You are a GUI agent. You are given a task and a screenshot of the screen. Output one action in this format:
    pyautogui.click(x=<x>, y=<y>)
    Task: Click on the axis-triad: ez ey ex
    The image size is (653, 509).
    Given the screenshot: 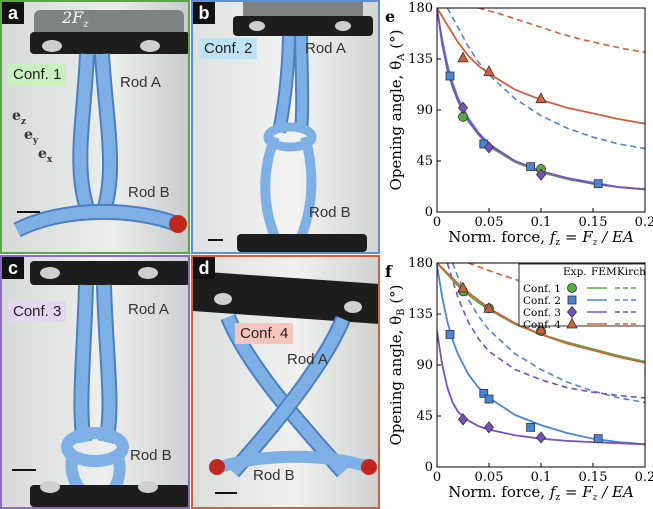 What is the action you would take?
    pyautogui.click(x=32, y=137)
    